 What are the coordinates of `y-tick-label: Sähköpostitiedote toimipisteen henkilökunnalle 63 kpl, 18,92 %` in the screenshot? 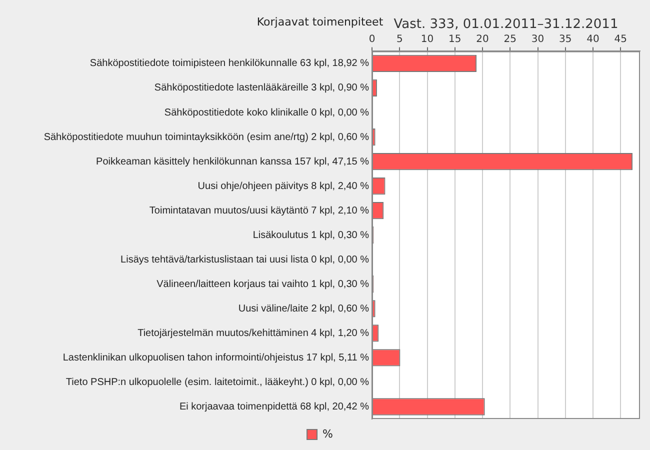 It's located at (230, 64).